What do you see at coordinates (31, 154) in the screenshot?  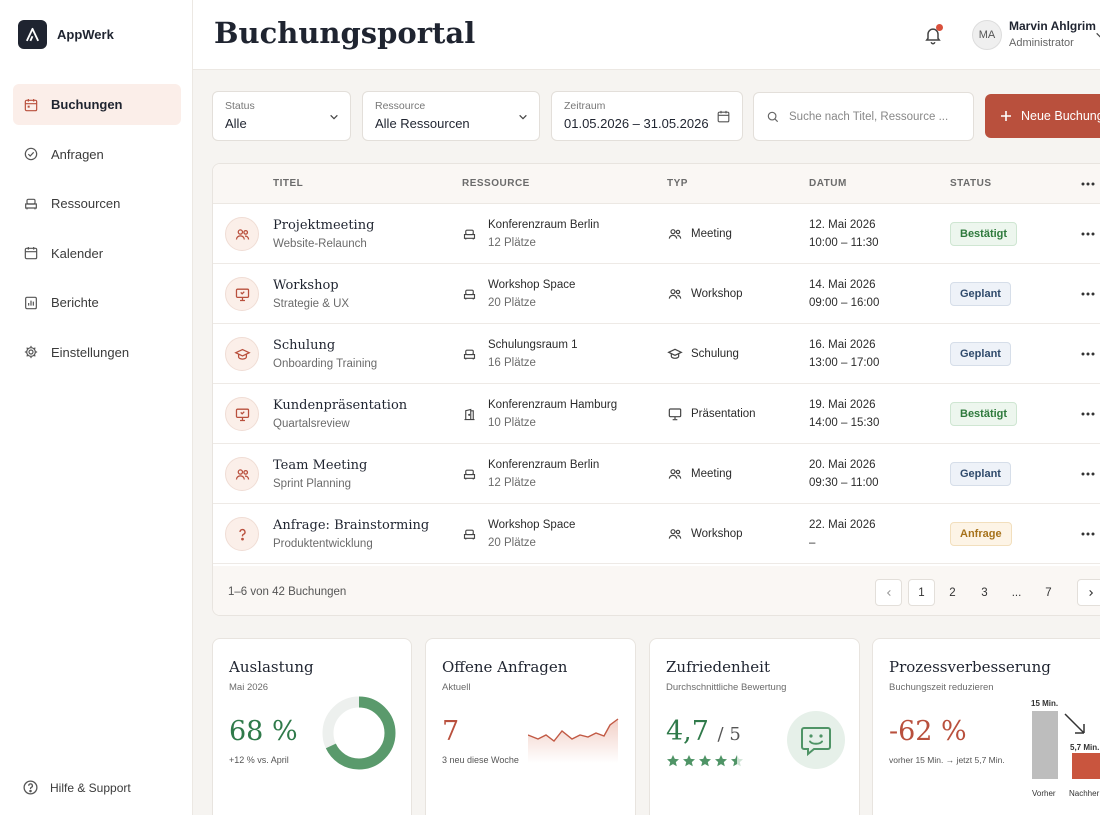 I see `check-circle-icon` at bounding box center [31, 154].